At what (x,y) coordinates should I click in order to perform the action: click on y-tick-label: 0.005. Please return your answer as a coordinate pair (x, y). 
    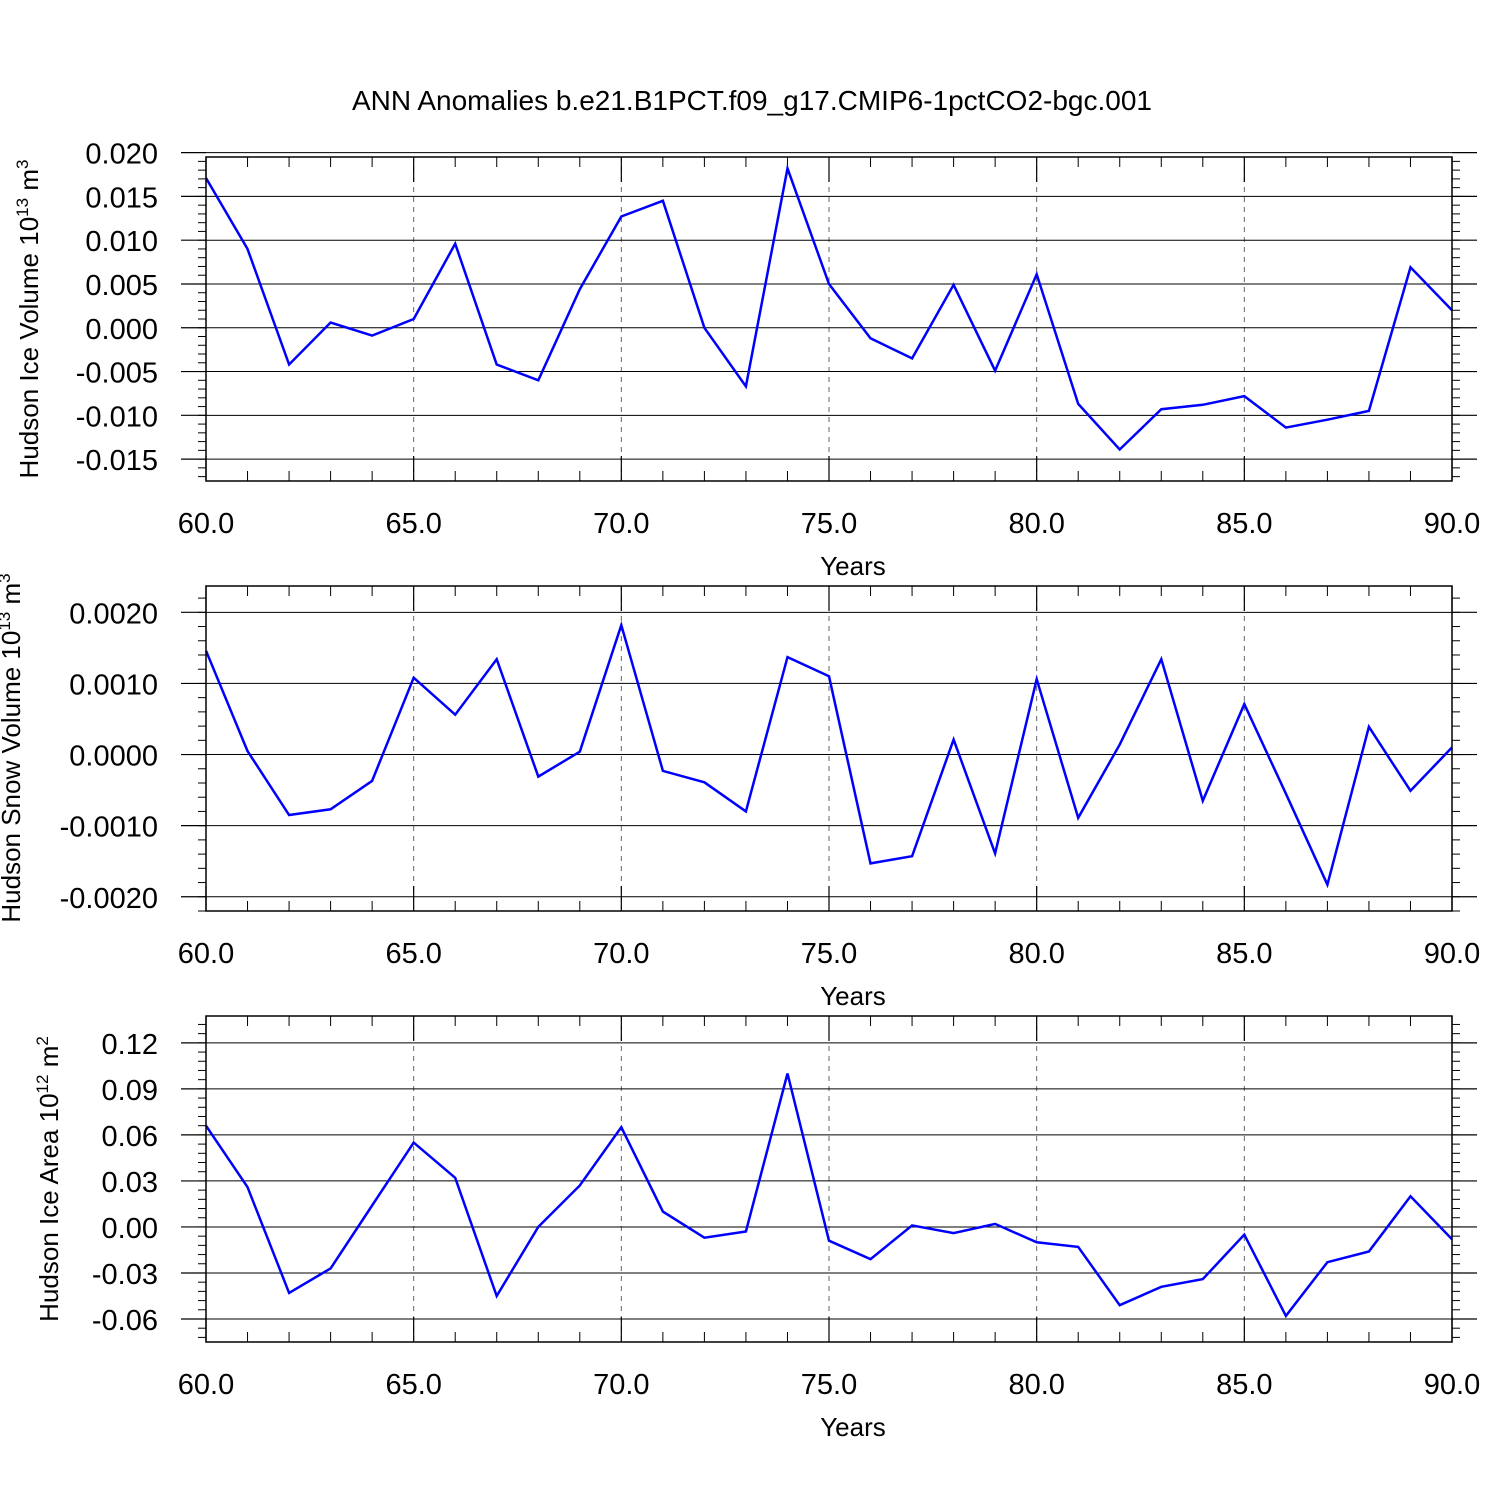
    Looking at the image, I should click on (121, 286).